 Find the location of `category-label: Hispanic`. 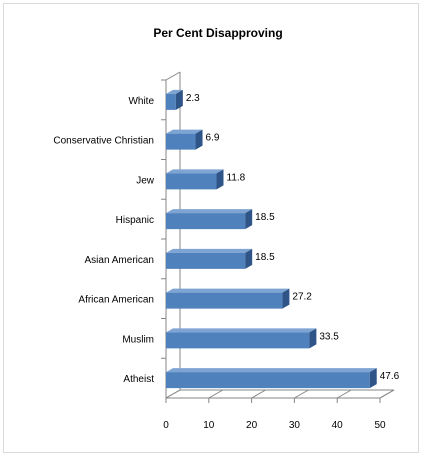

category-label: Hispanic is located at coordinates (135, 220).